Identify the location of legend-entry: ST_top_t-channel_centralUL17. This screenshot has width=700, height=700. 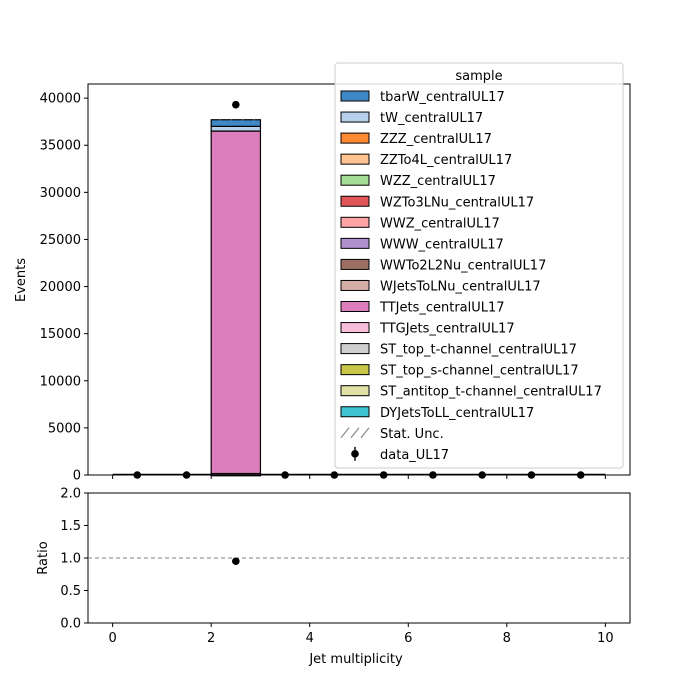
(458, 350).